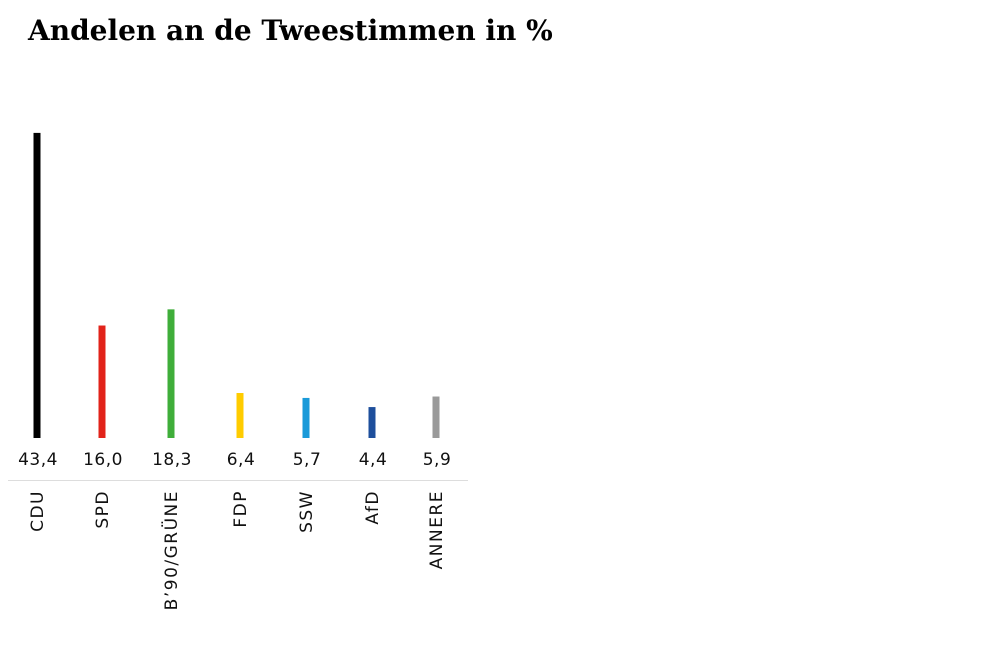  I want to click on category-label: CDU, so click(38, 511).